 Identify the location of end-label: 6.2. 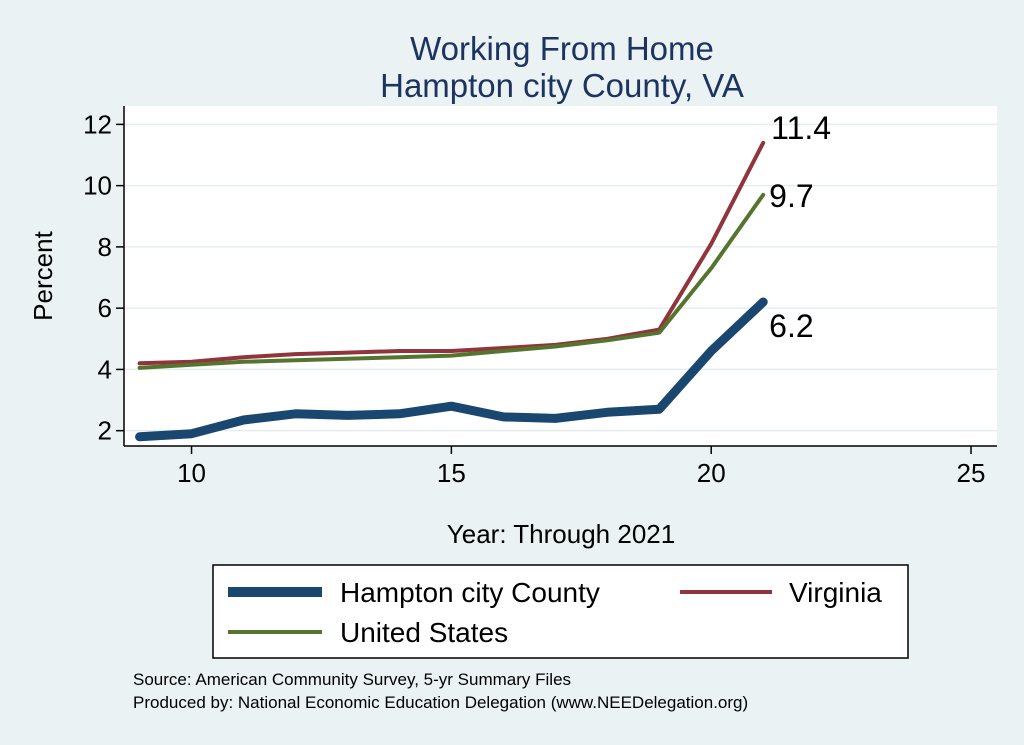
(791, 326).